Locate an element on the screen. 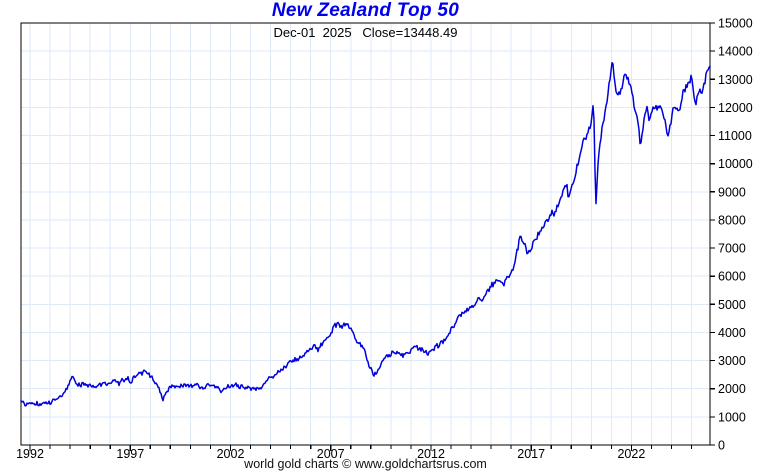 The height and width of the screenshot is (475, 760). x-axis-tick-label: 2022 is located at coordinates (631, 454).